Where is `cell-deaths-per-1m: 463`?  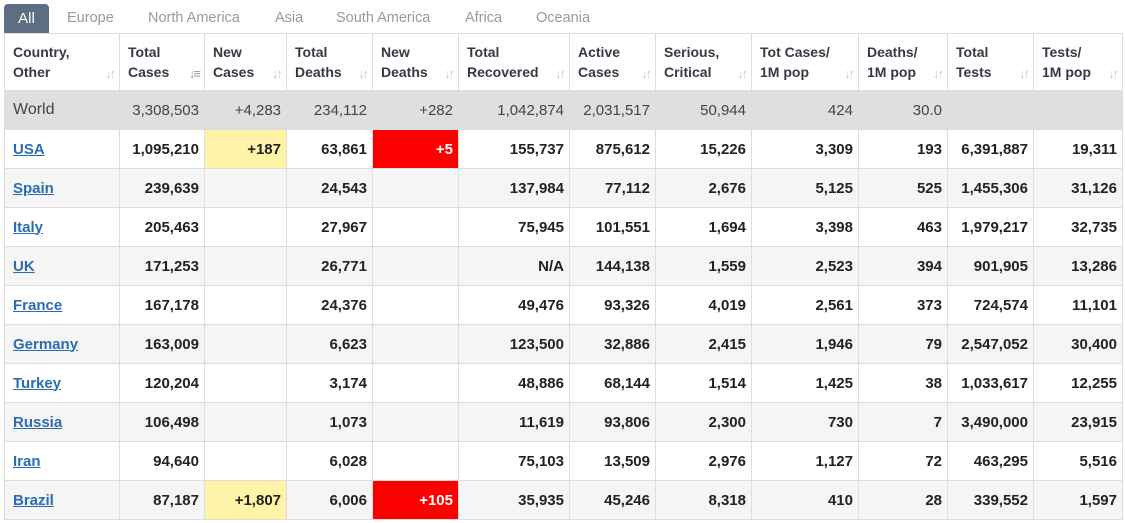 cell-deaths-per-1m: 463 is located at coordinates (903, 227).